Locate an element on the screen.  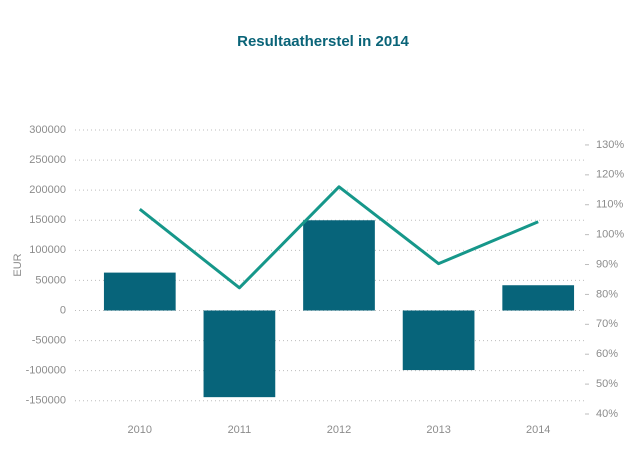
chart-title: Resultaatherstel in 2014 is located at coordinates (323, 41).